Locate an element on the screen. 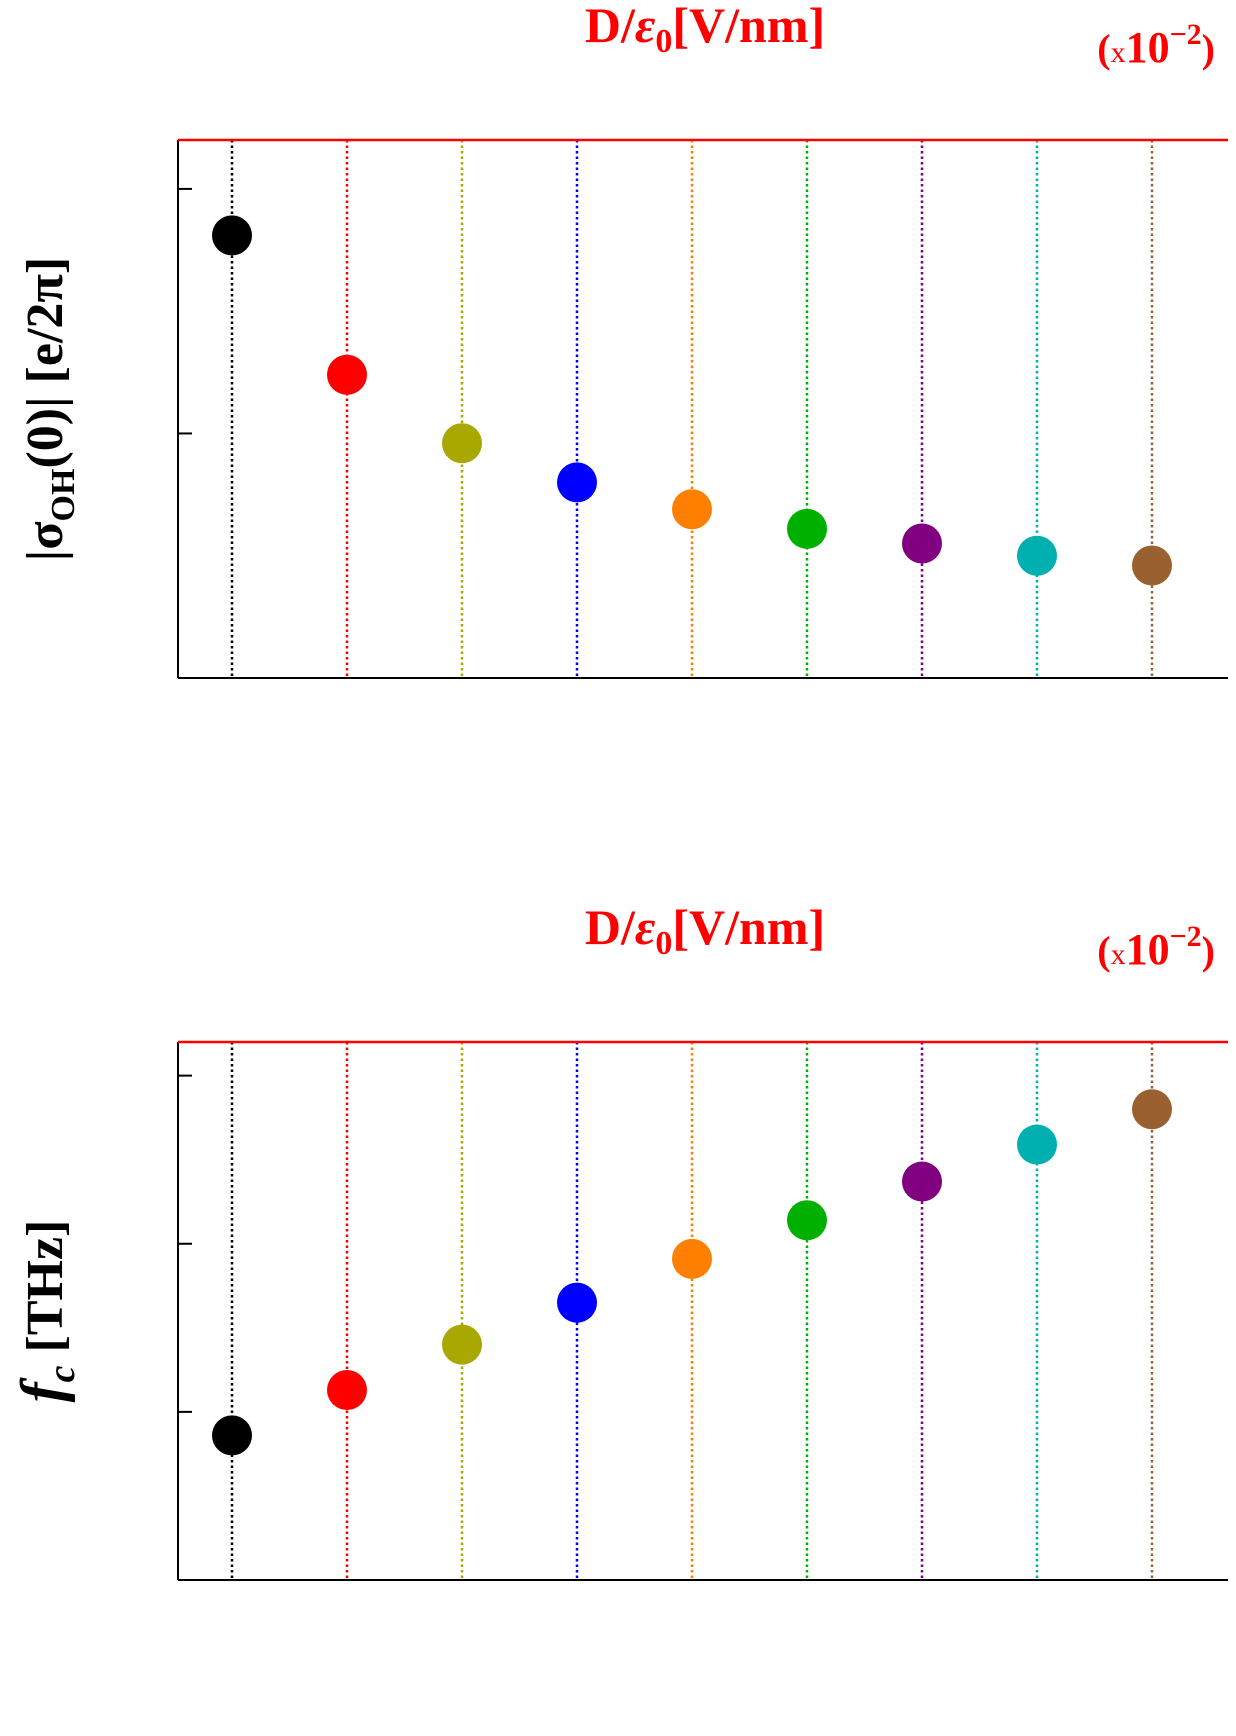 Image resolution: width=1236 pixels, height=1736 pixels. y-axis-title: fc [THz] is located at coordinates (46, 1311).